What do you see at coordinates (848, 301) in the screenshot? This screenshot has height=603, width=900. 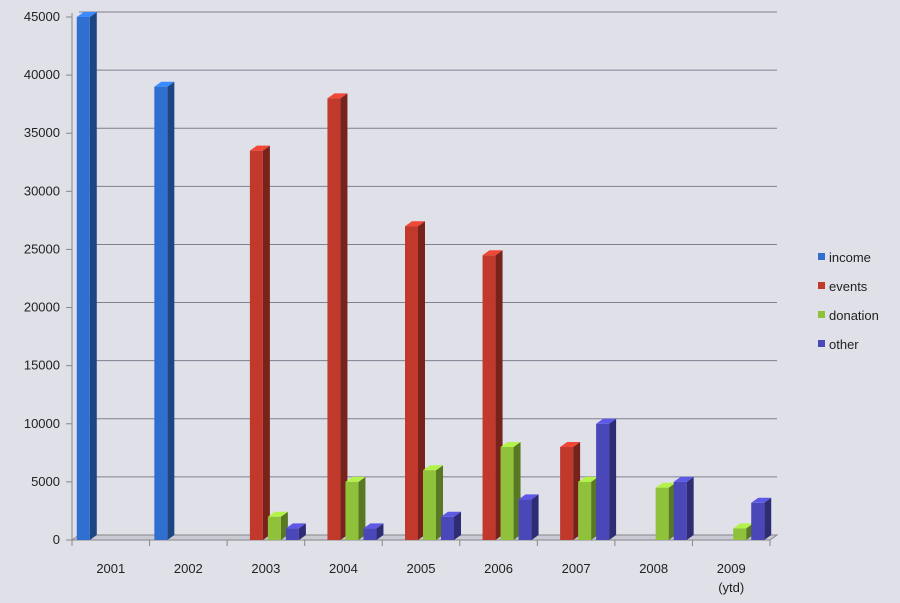 I see `legend: income events donation other` at bounding box center [848, 301].